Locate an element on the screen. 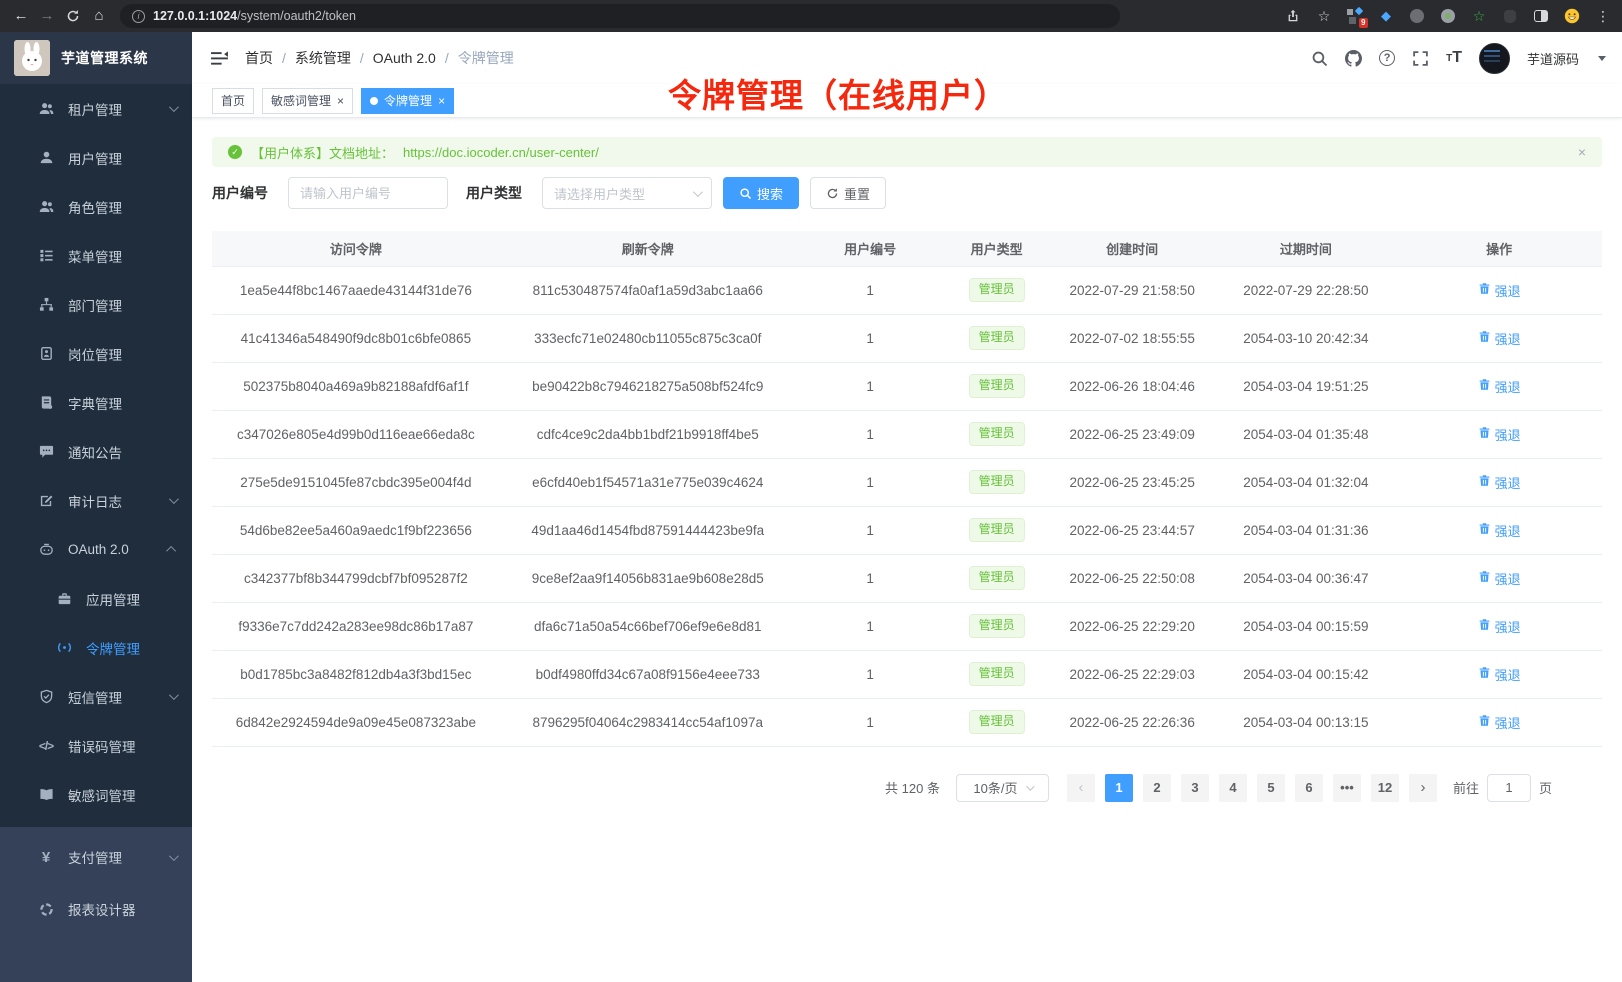 Image resolution: width=1622 pixels, height=982 pixels. sidebar-item: 岗位管理 is located at coordinates (96, 353).